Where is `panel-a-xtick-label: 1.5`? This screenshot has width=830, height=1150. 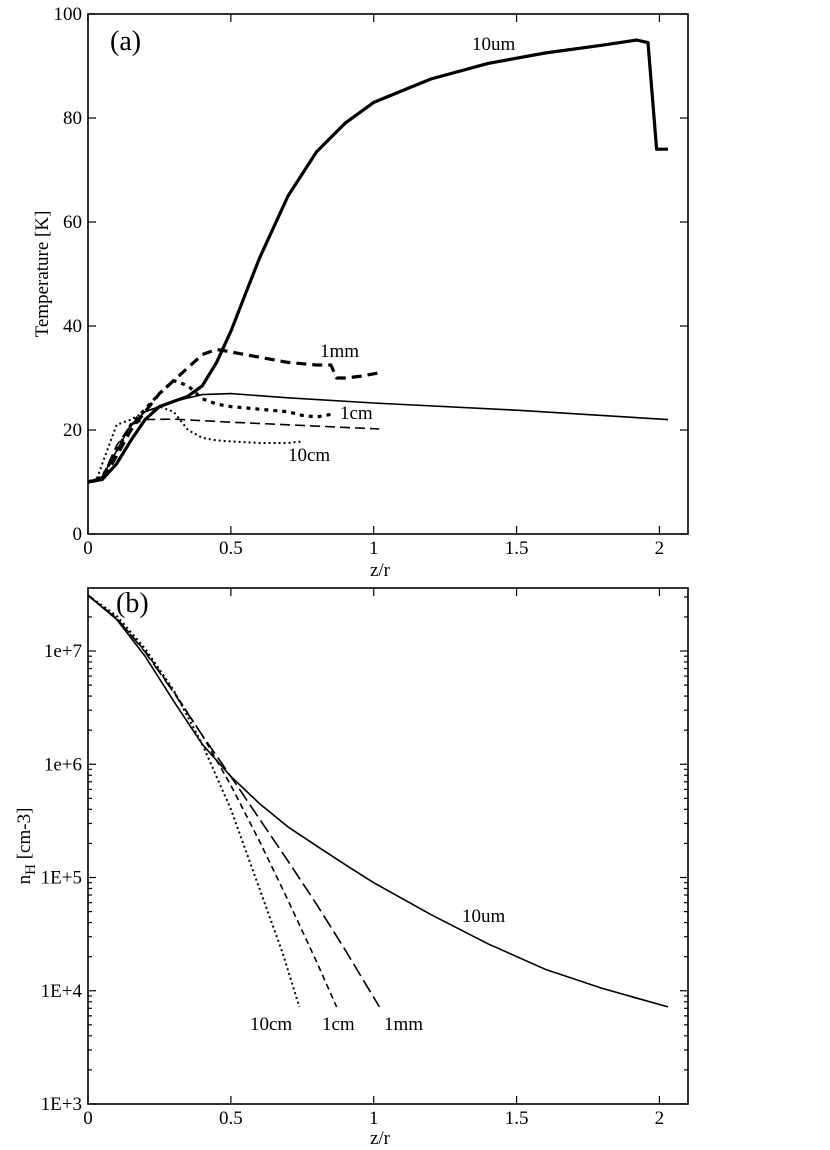 panel-a-xtick-label: 1.5 is located at coordinates (517, 548).